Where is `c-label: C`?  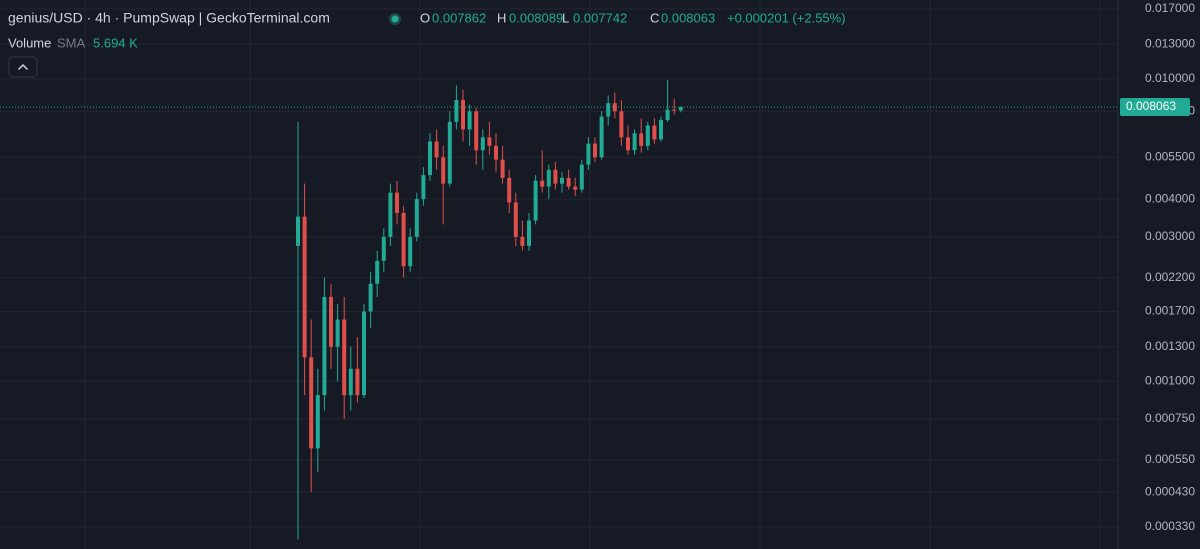
c-label: C is located at coordinates (654, 17).